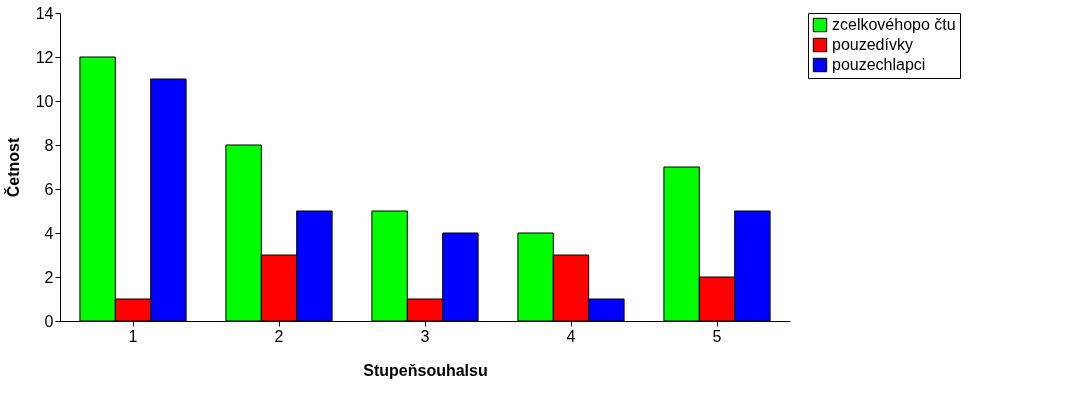  I want to click on x-axis-title: Stupeňsouhalsu, so click(425, 370).